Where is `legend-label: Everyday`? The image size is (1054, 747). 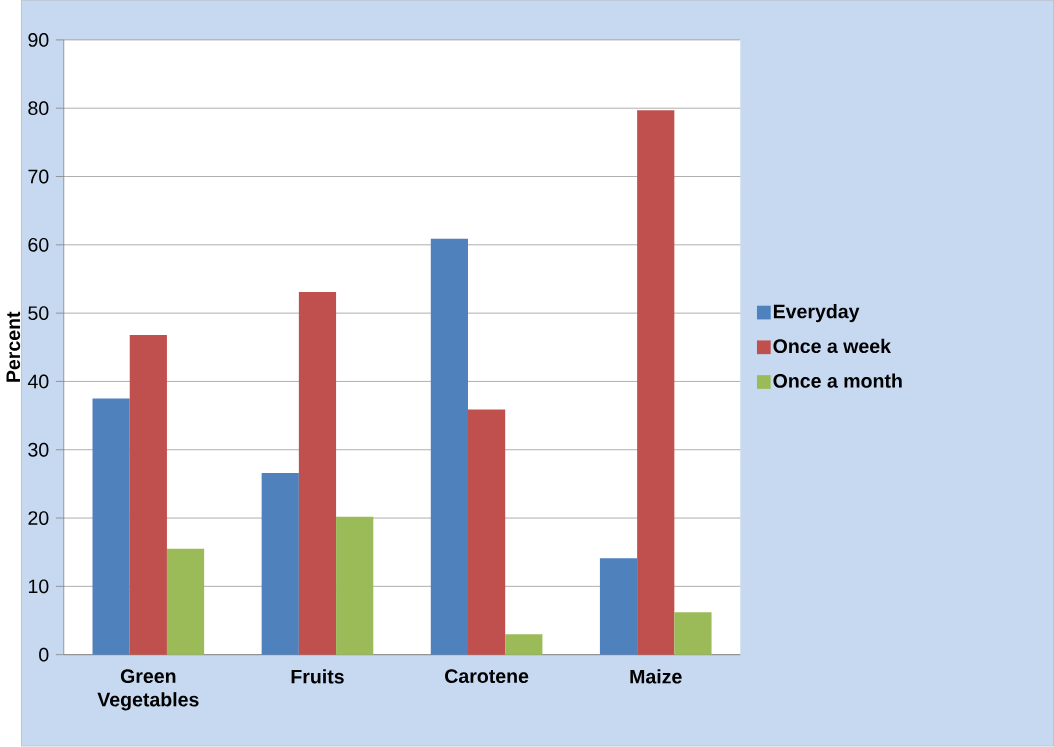
legend-label: Everyday is located at coordinates (816, 313).